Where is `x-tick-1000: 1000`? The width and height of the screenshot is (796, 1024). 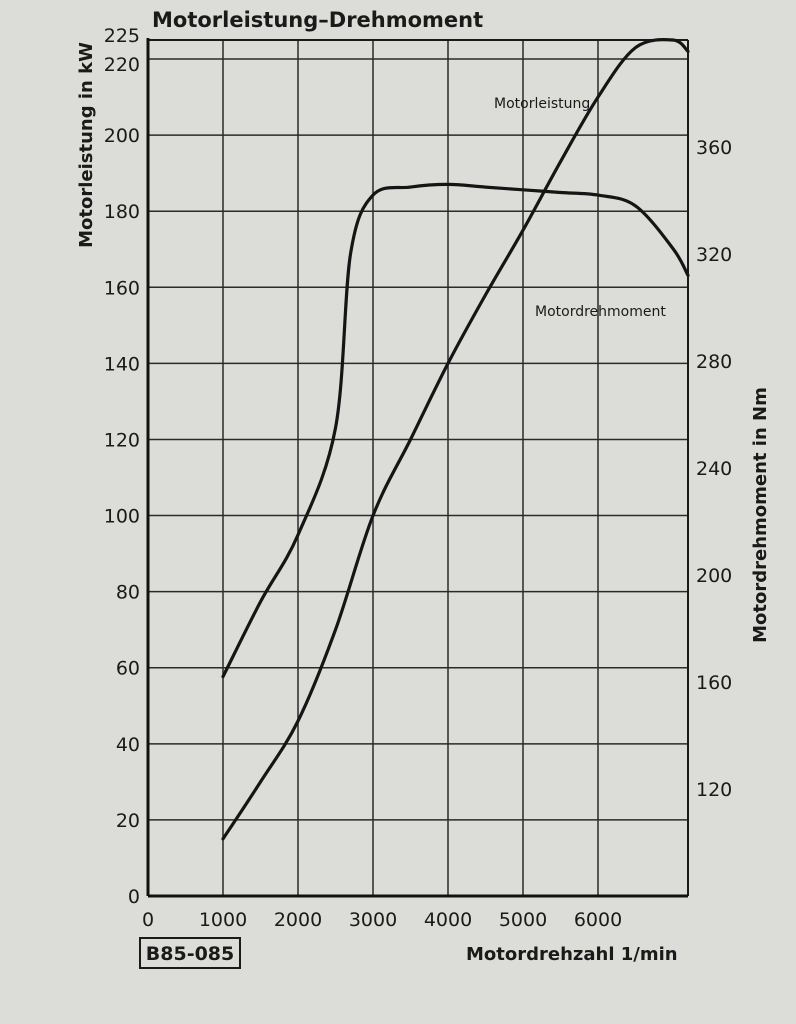 x-tick-1000: 1000 is located at coordinates (223, 920).